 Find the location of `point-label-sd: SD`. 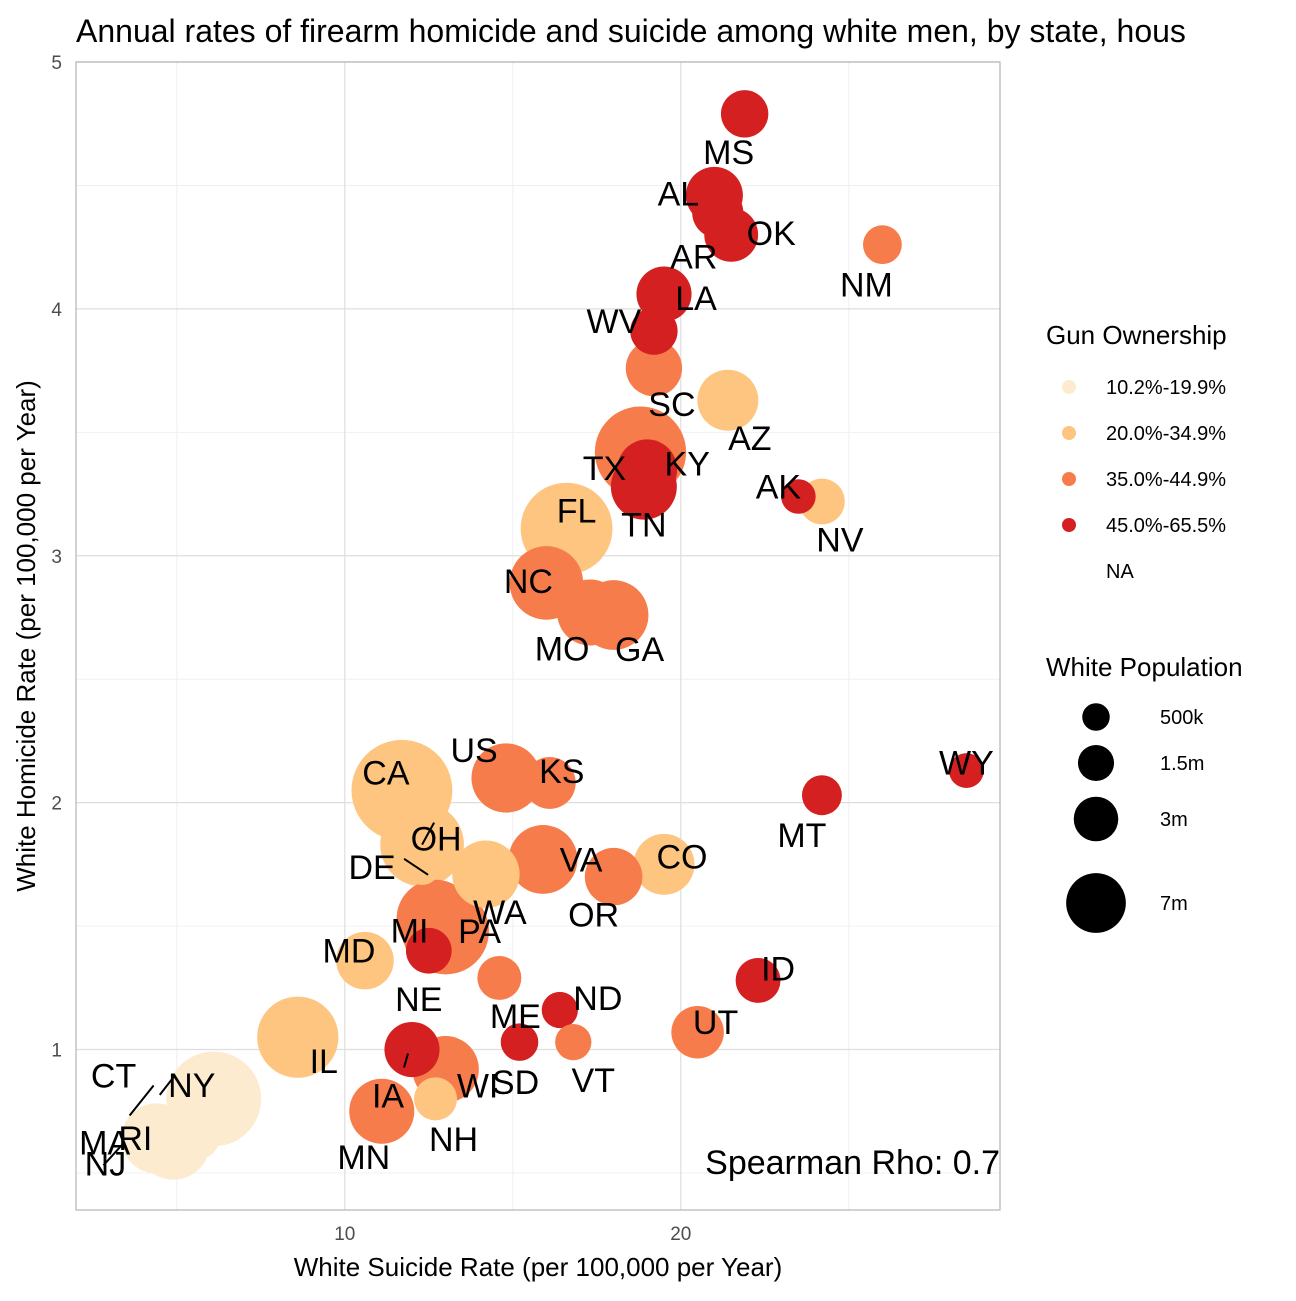

point-label-sd: SD is located at coordinates (515, 1083).